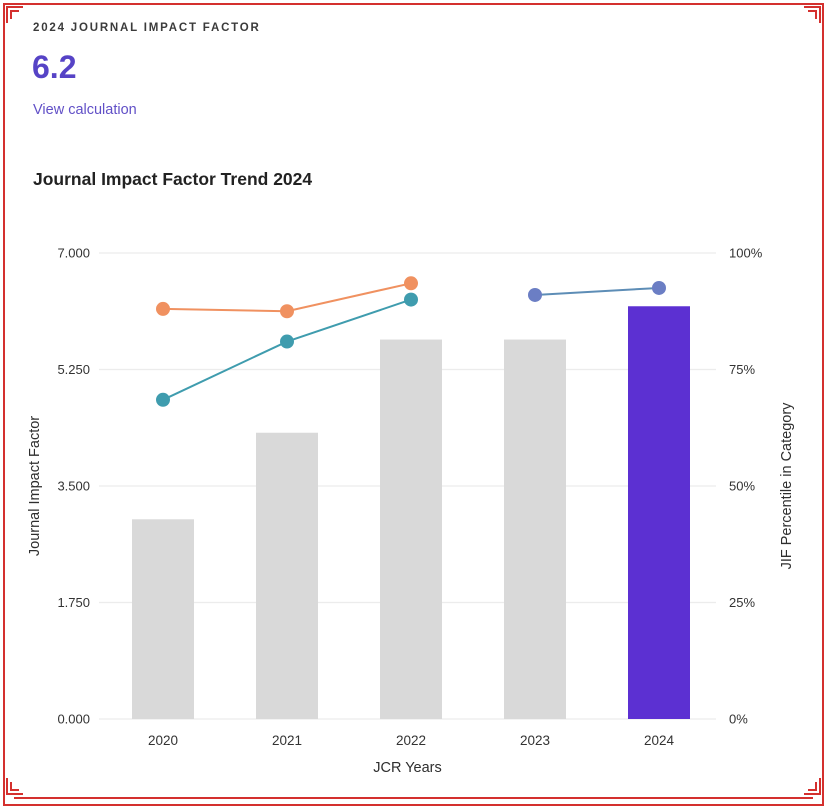  What do you see at coordinates (163, 399) in the screenshot?
I see `percentile-teal-point-2020` at bounding box center [163, 399].